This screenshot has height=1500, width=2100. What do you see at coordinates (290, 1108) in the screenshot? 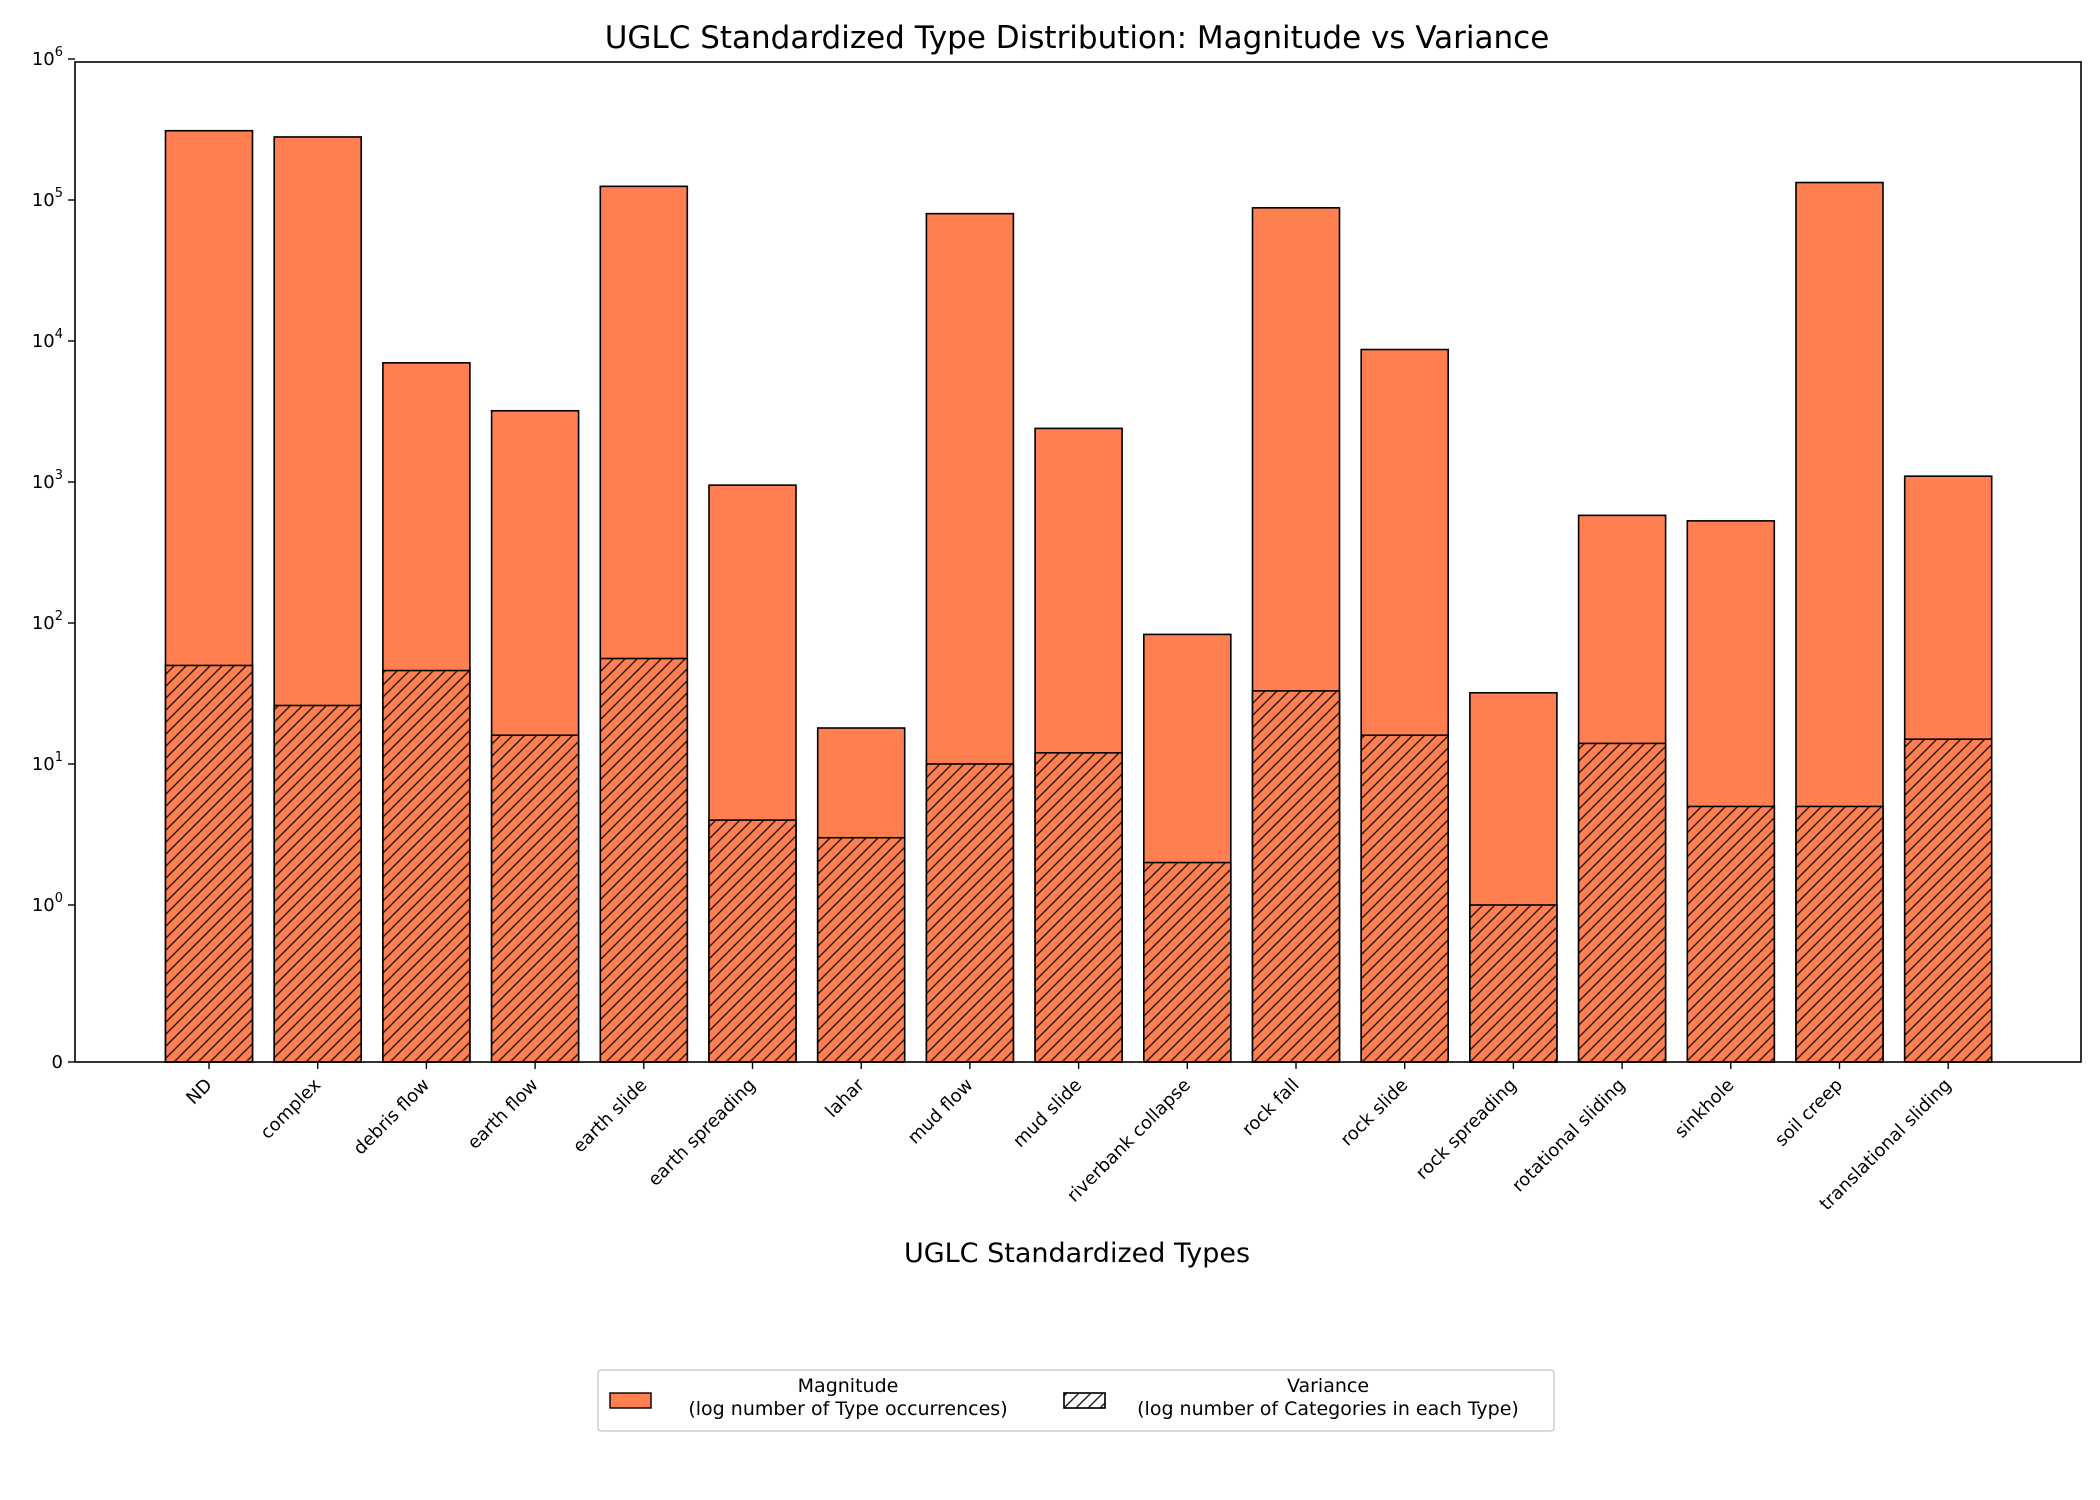
I see `x-tick-label: complex` at bounding box center [290, 1108].